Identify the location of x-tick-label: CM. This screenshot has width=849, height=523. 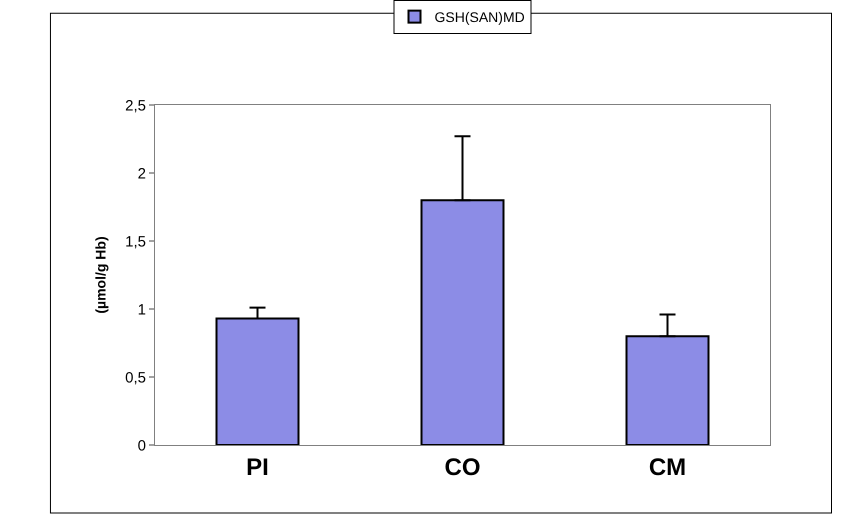
(667, 467).